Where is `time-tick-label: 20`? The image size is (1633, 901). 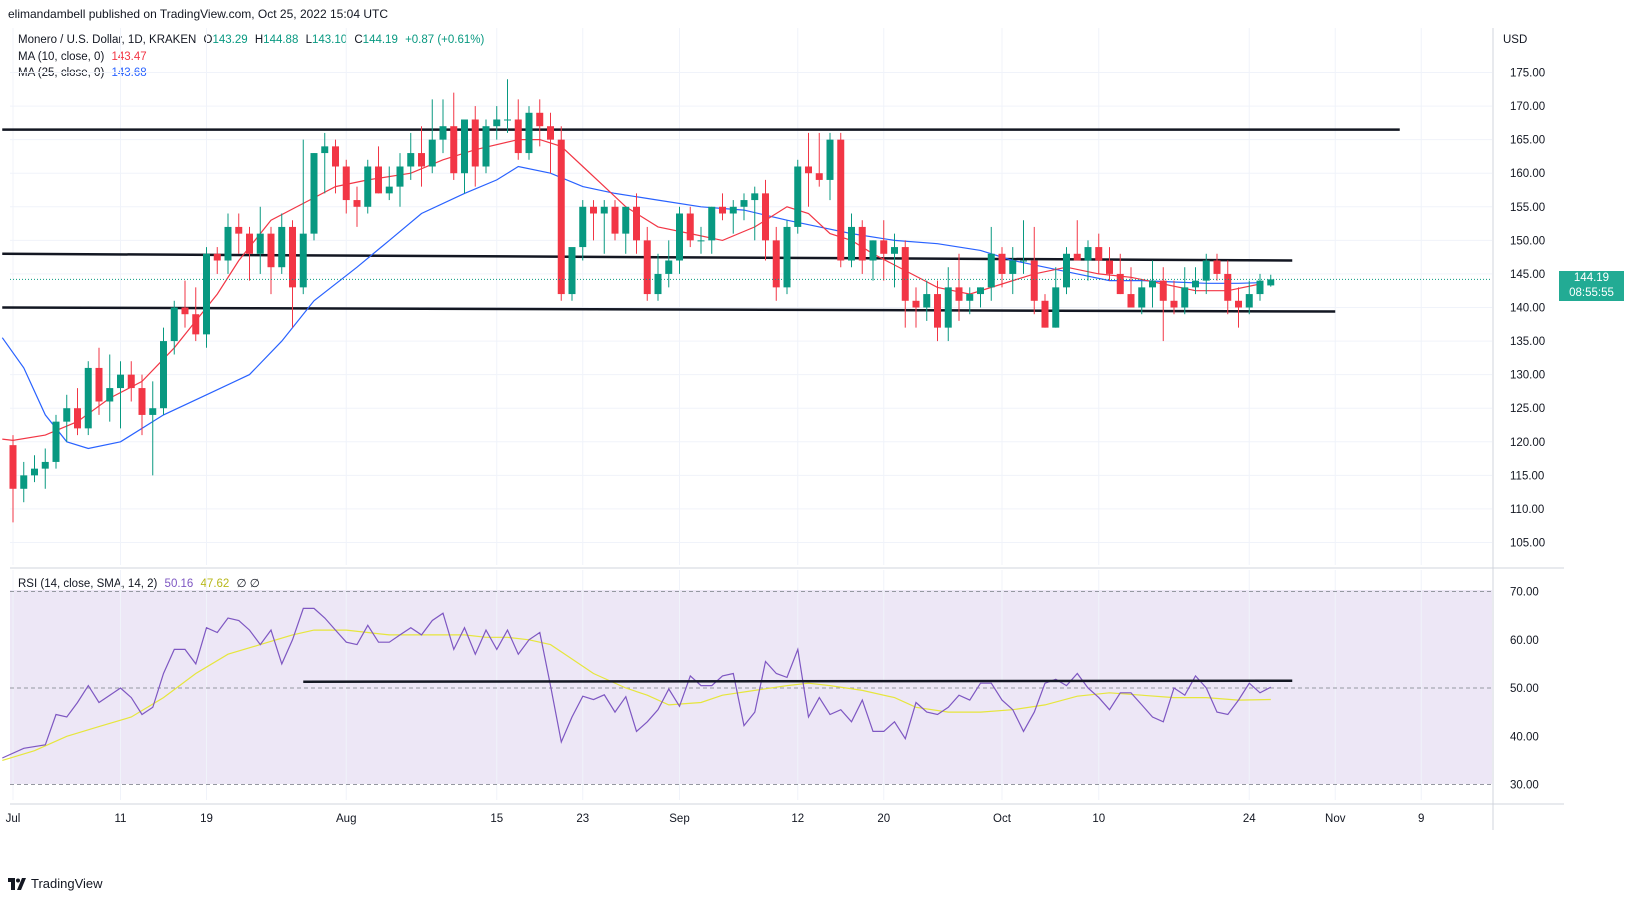 time-tick-label: 20 is located at coordinates (883, 819).